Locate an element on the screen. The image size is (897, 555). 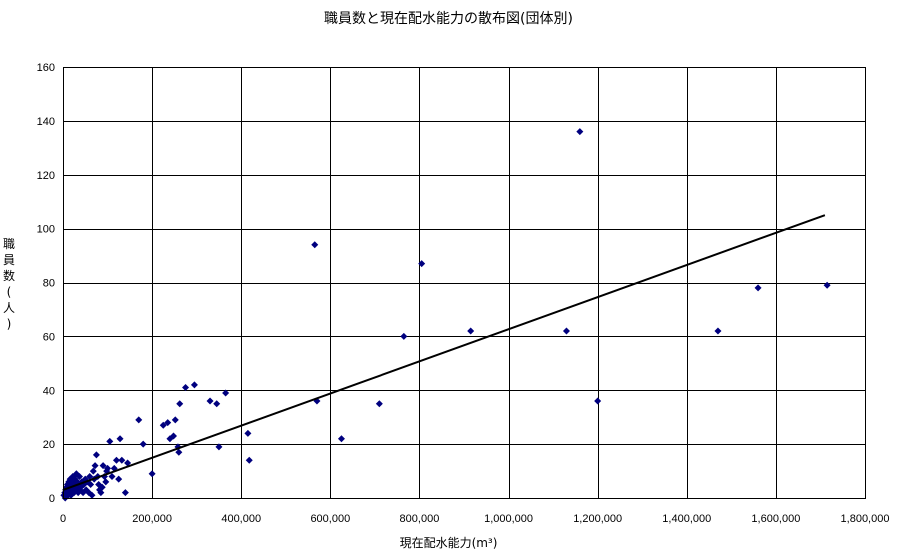
y-axis-label-char: ) is located at coordinates (9, 324).